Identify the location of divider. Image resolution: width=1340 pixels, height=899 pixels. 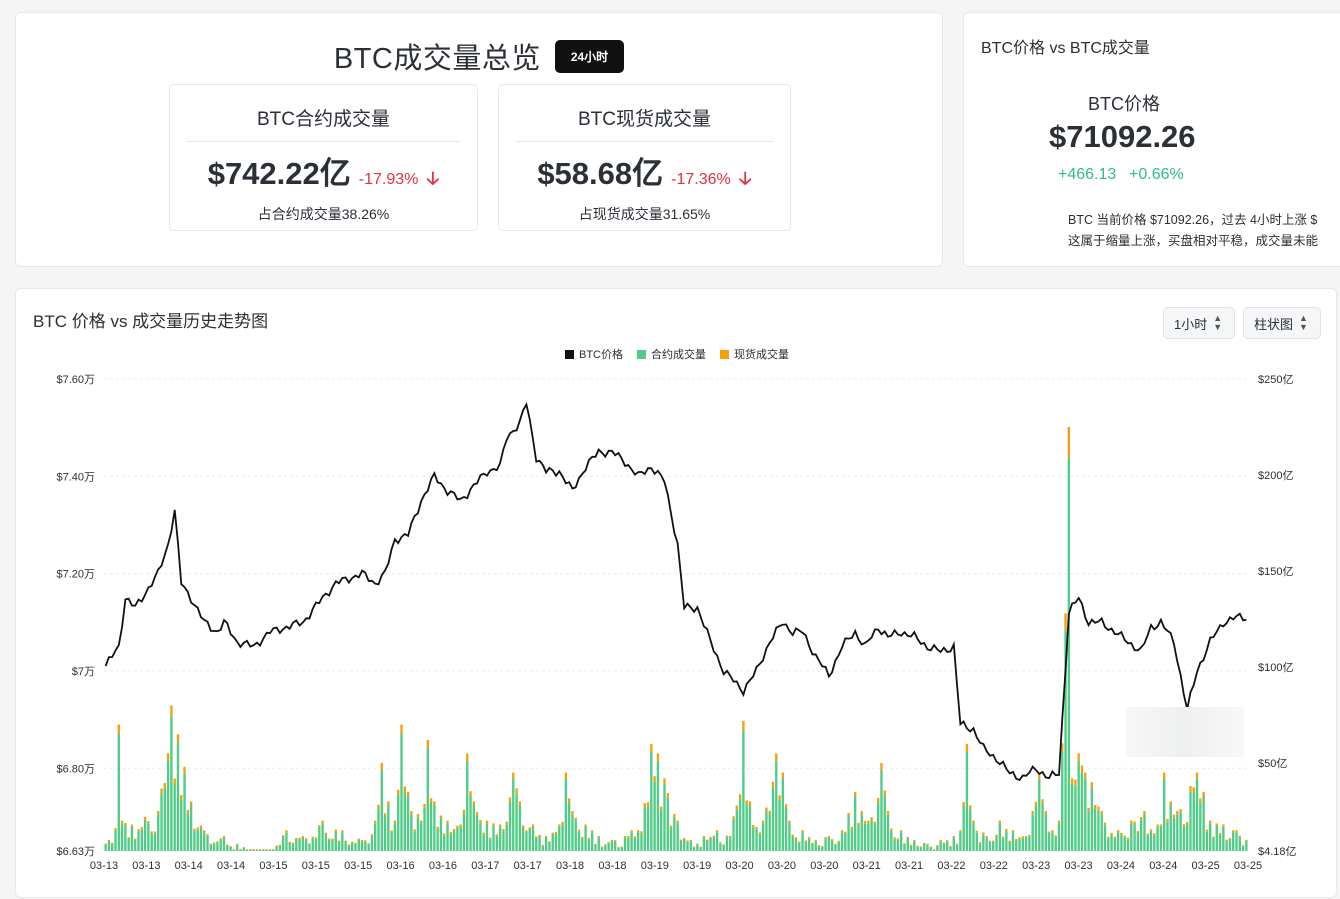
(644, 141).